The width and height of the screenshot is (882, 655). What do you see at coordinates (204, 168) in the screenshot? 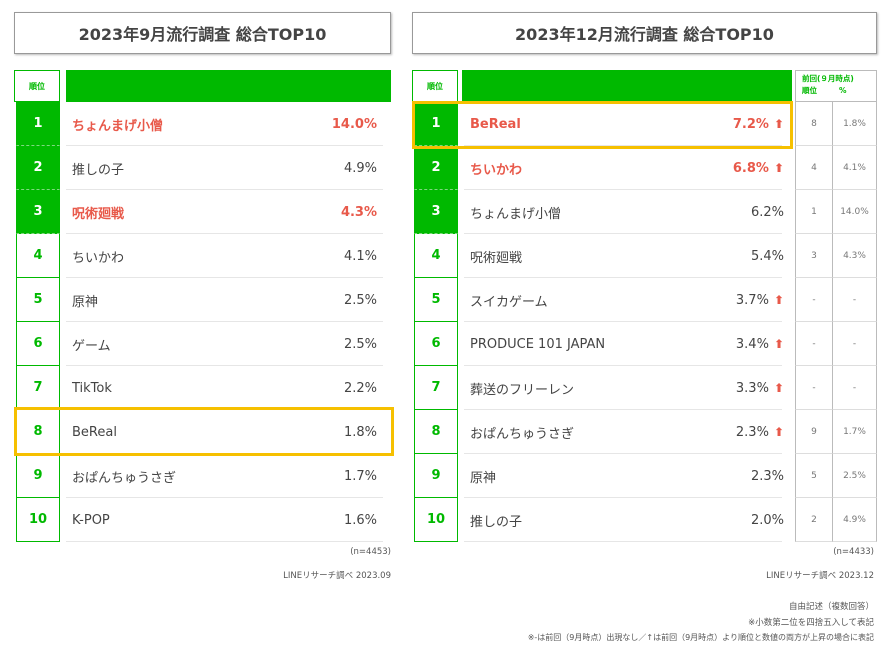
I see `table-row: 2 推しの子 4.9%` at bounding box center [204, 168].